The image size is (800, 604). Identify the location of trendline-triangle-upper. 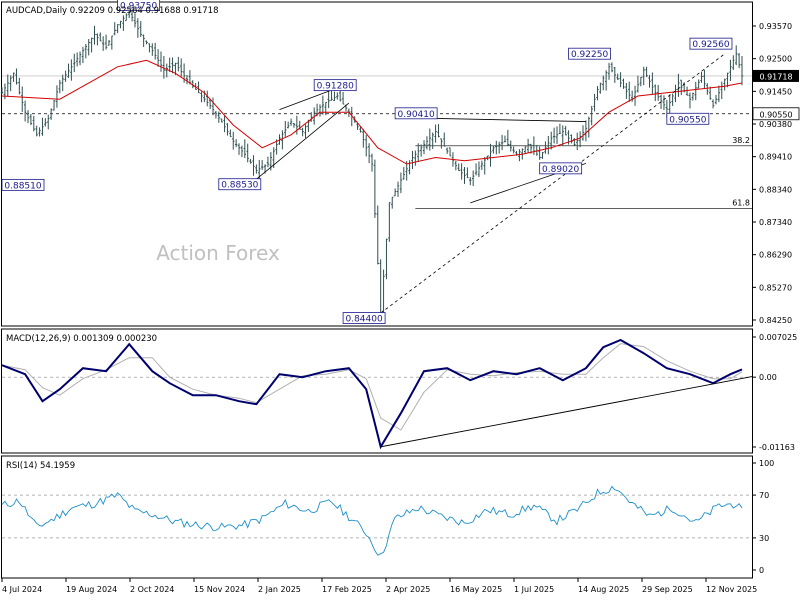
(507, 119).